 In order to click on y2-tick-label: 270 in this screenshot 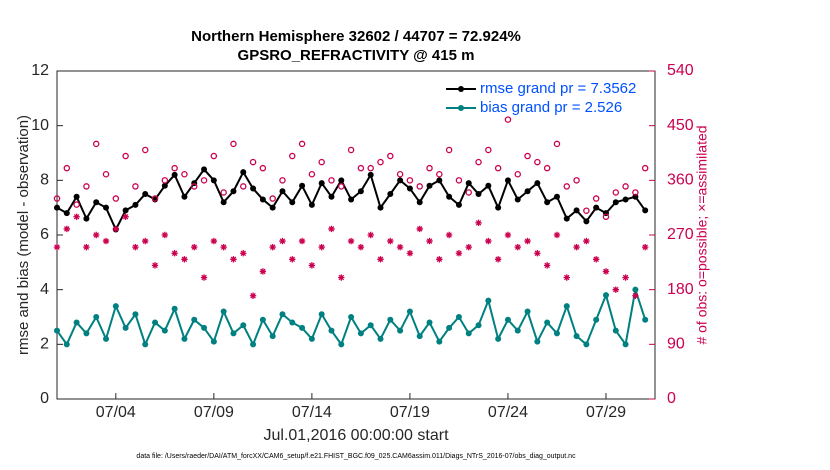, I will do `click(680, 234)`.